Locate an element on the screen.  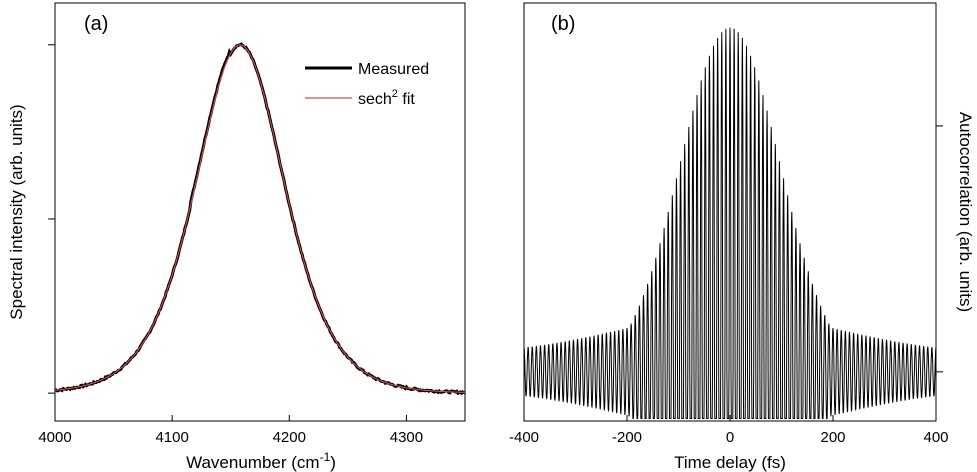
panel-a-legend: Measured sech2 fit is located at coordinates (367, 84).